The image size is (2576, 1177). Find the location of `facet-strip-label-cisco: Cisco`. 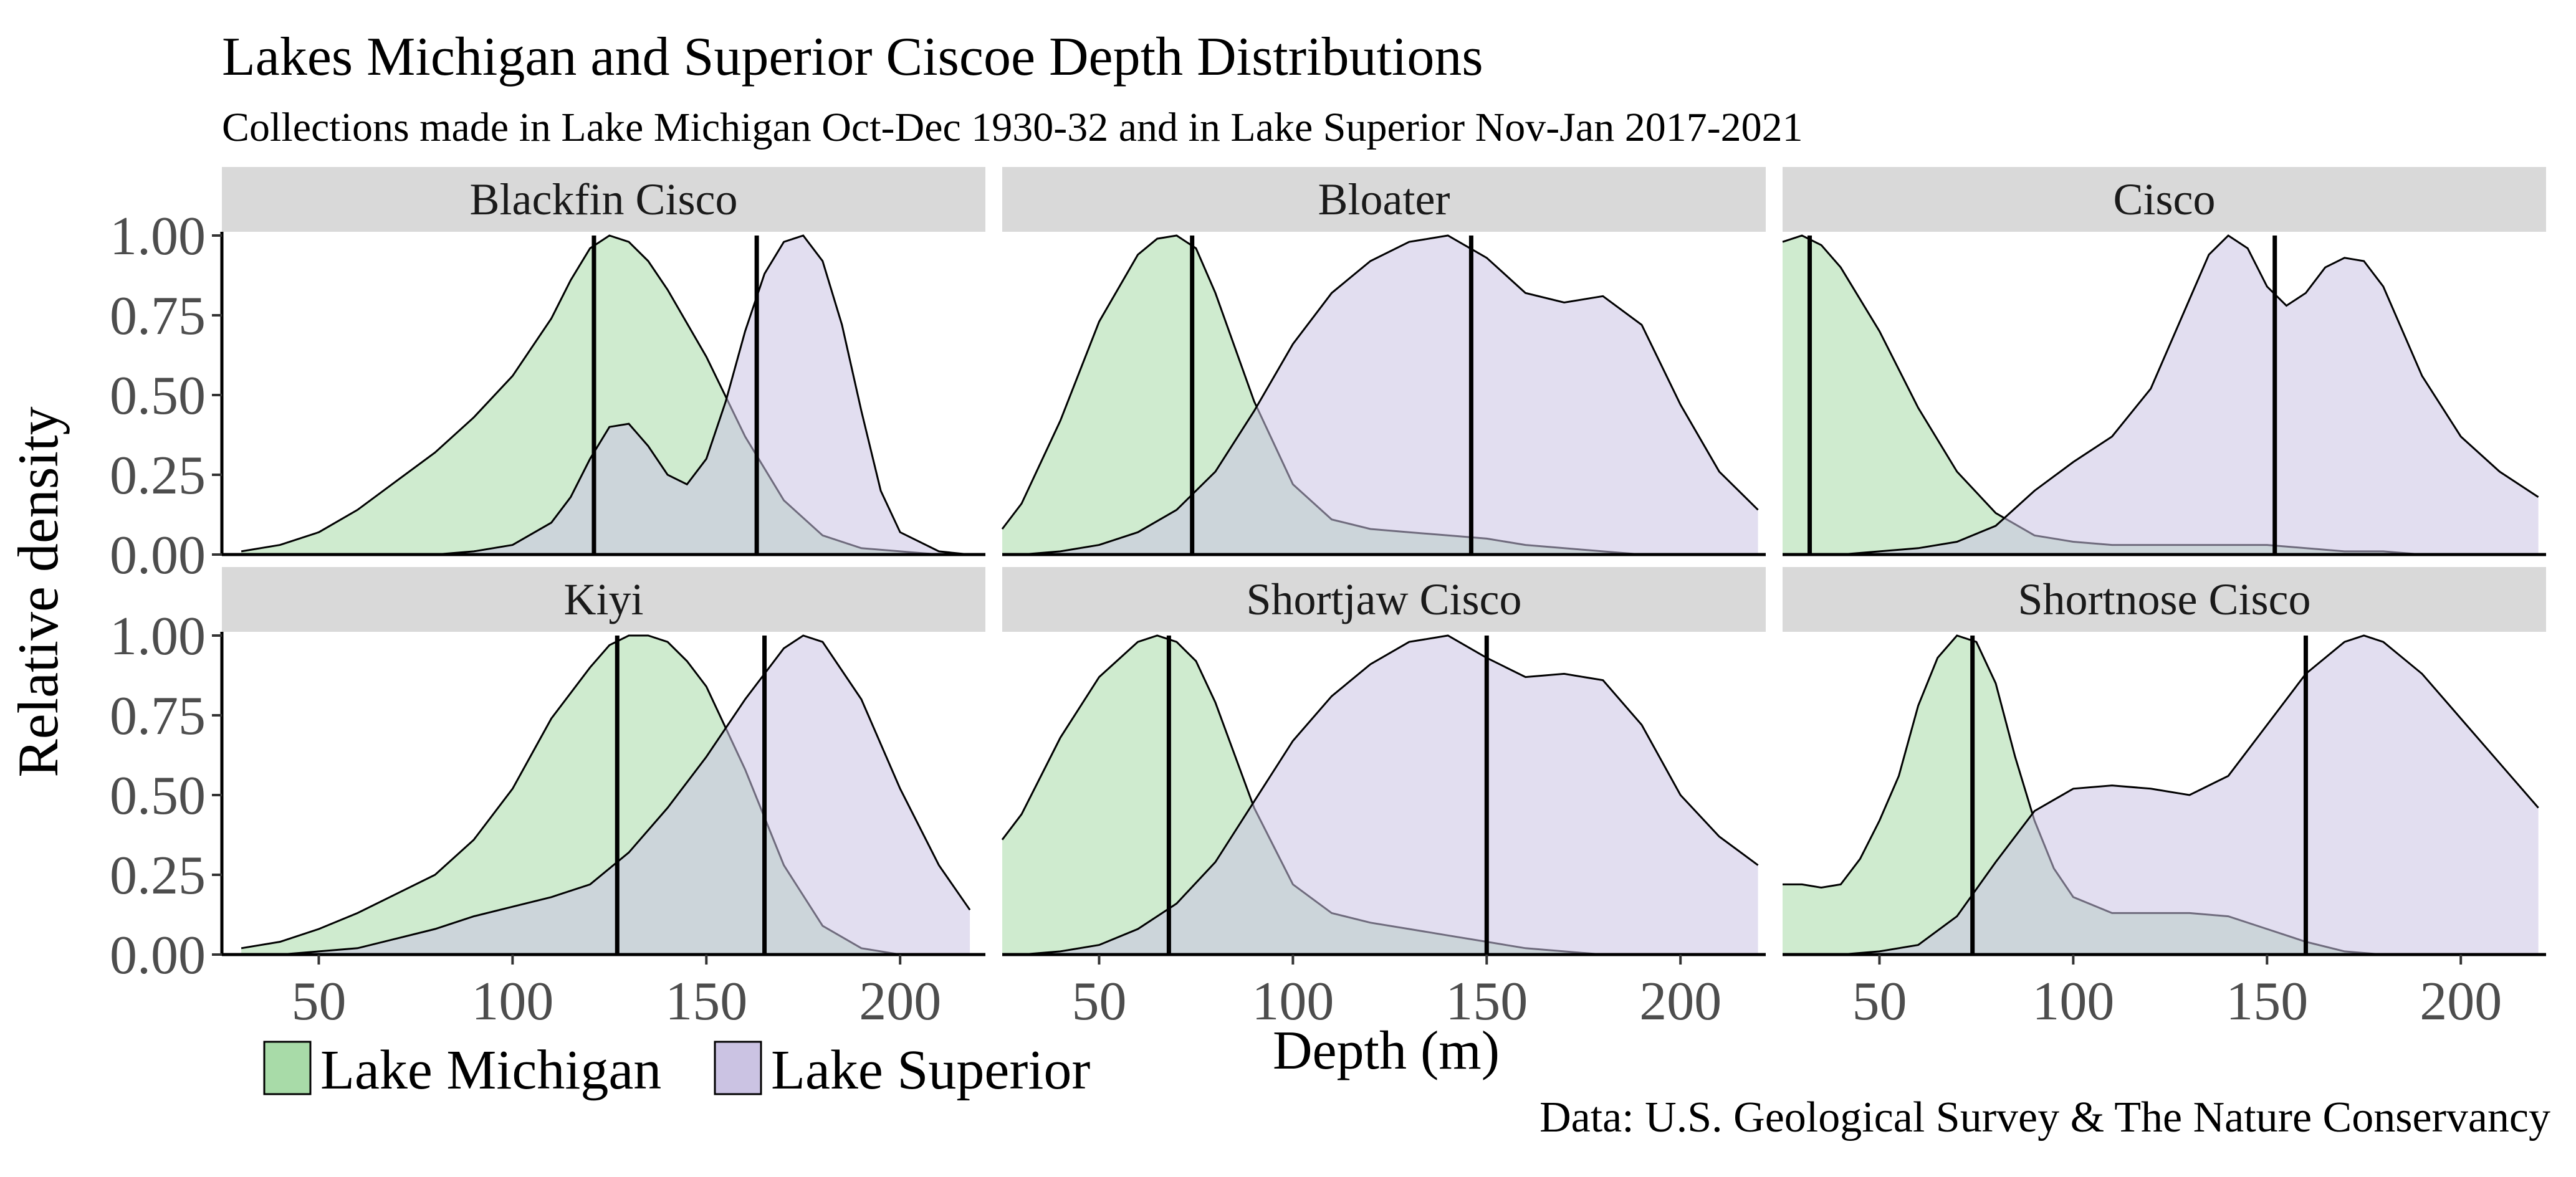

facet-strip-label-cisco: Cisco is located at coordinates (2164, 199).